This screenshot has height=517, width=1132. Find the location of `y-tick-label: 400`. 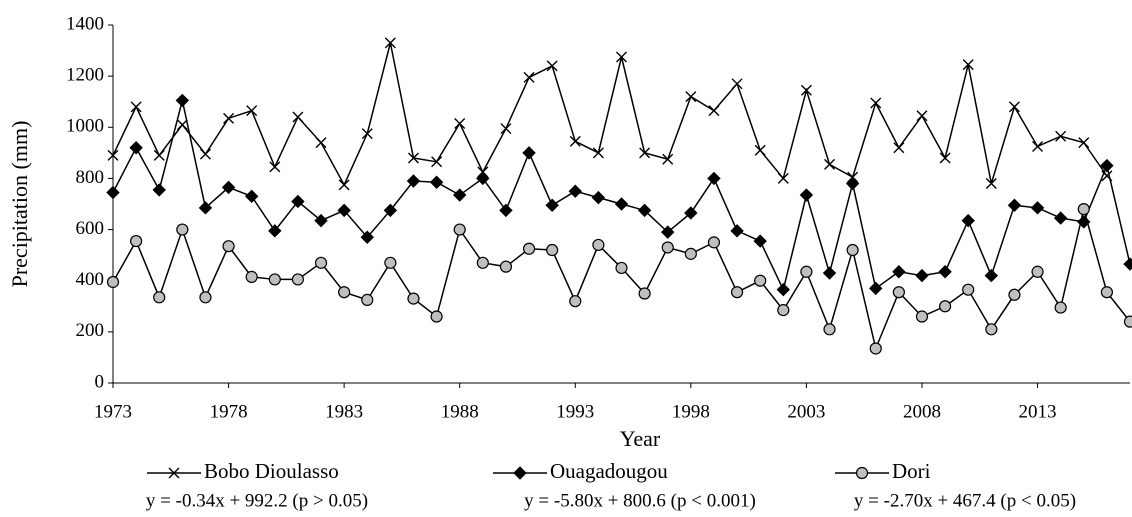

y-tick-label: 400 is located at coordinates (90, 279).